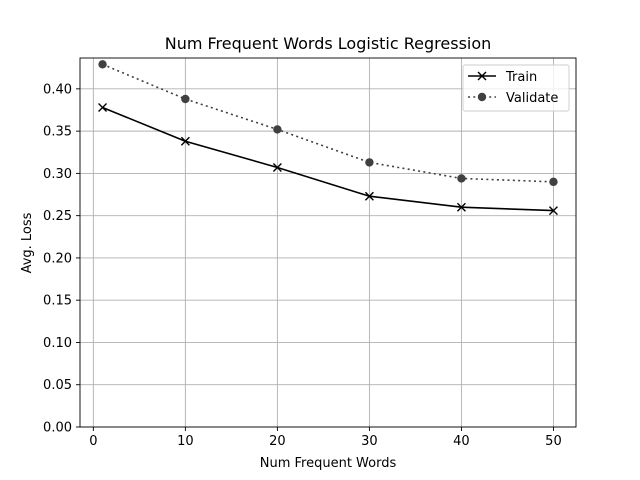 The image size is (640, 480). Describe the element at coordinates (328, 43) in the screenshot. I see `chart-title: Num Frequent Words Logistic Regression` at that location.